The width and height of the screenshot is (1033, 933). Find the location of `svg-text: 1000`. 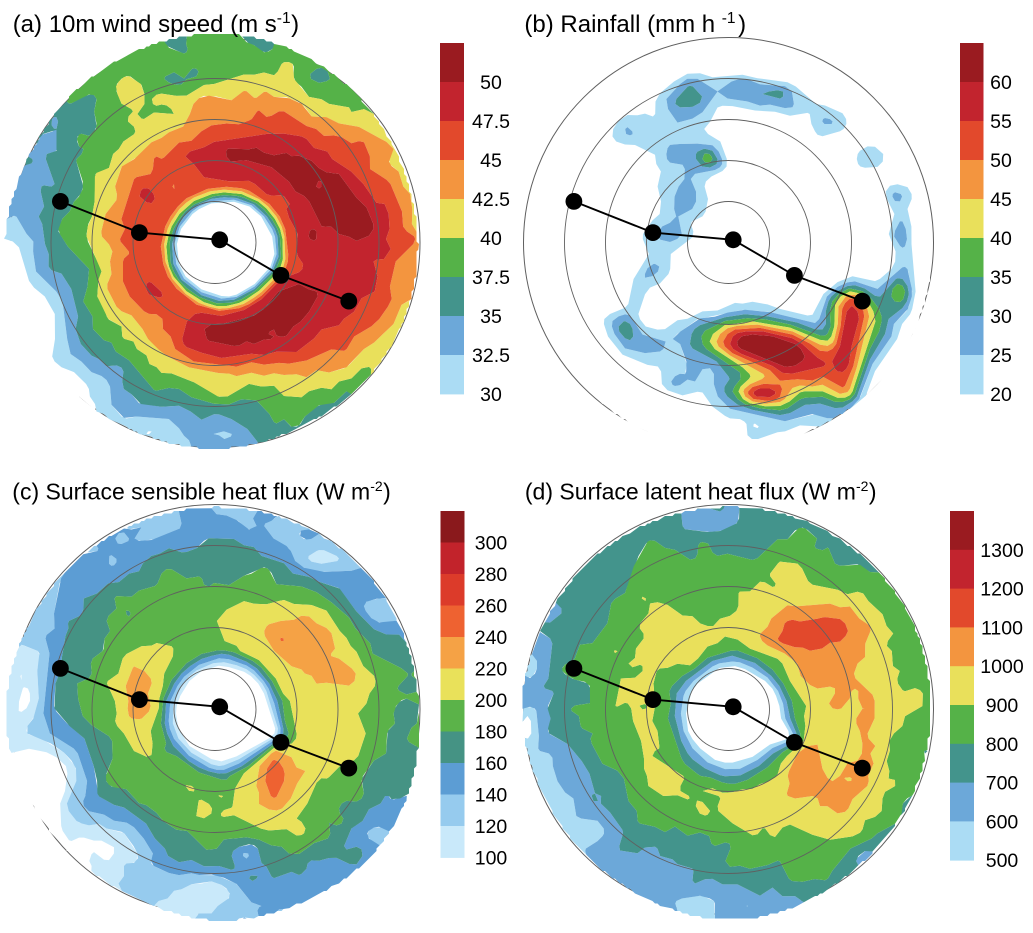

svg-text: 1000 is located at coordinates (1002, 667).